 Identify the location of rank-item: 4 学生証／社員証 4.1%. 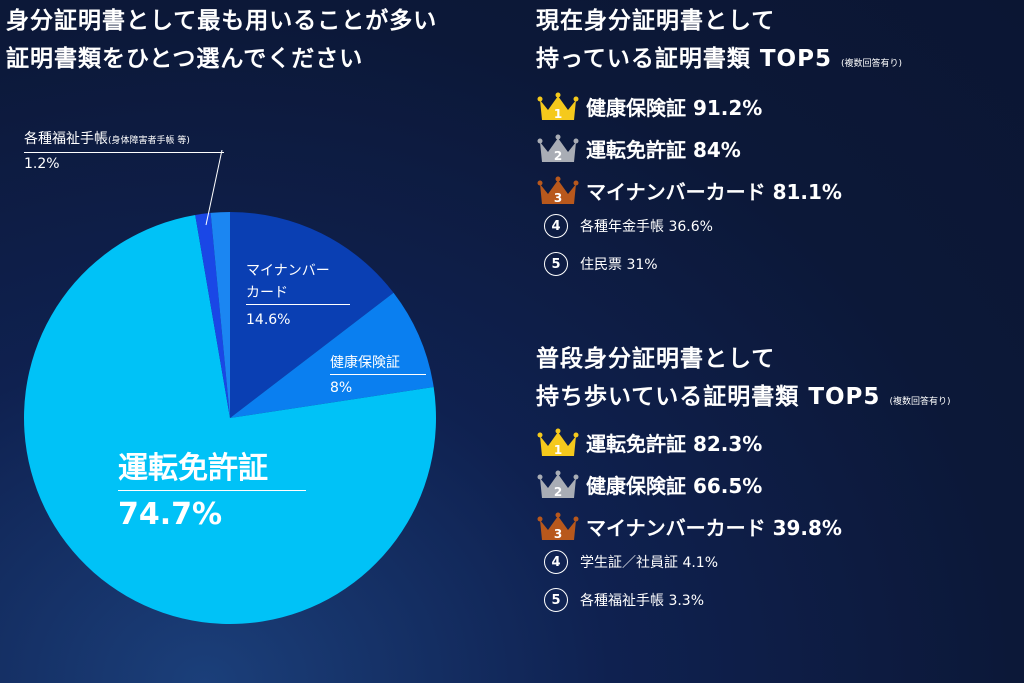
(627, 562).